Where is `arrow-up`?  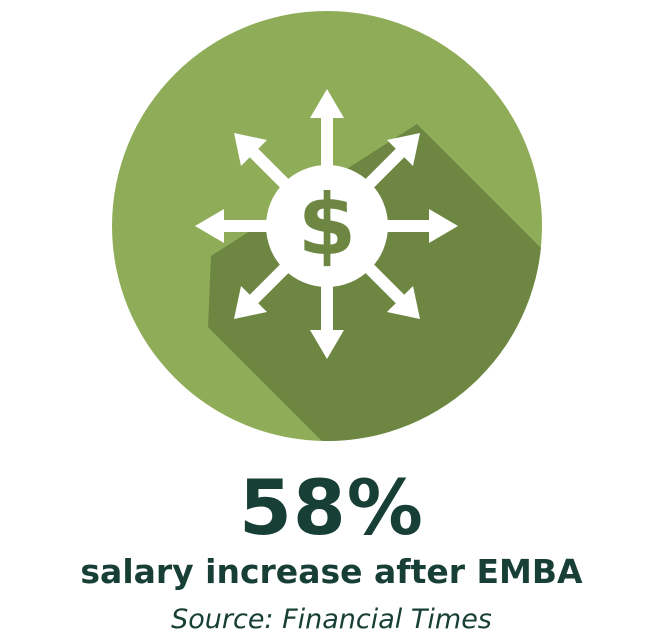
arrow-up is located at coordinates (327, 103).